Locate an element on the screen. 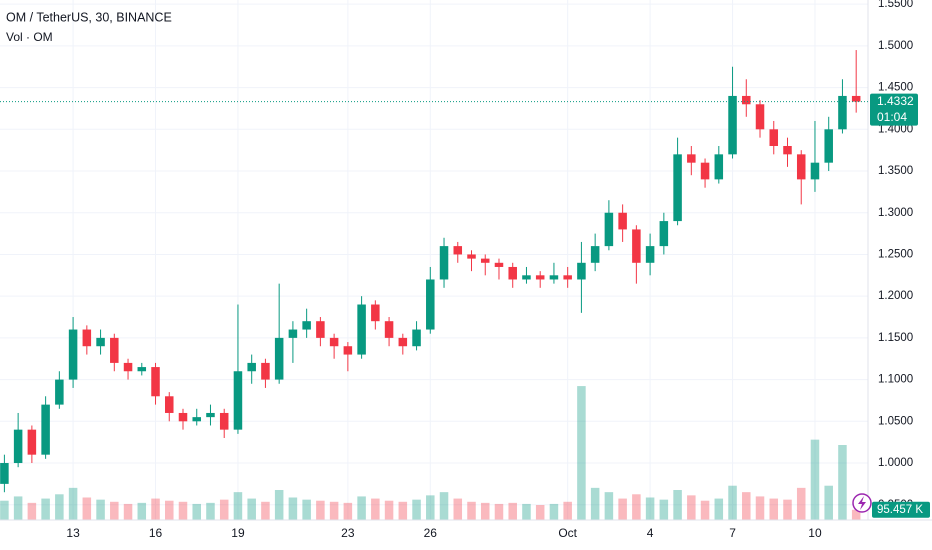 Image resolution: width=932 pixels, height=550 pixels. y-tick-label: 1.5500 is located at coordinates (895, 5).